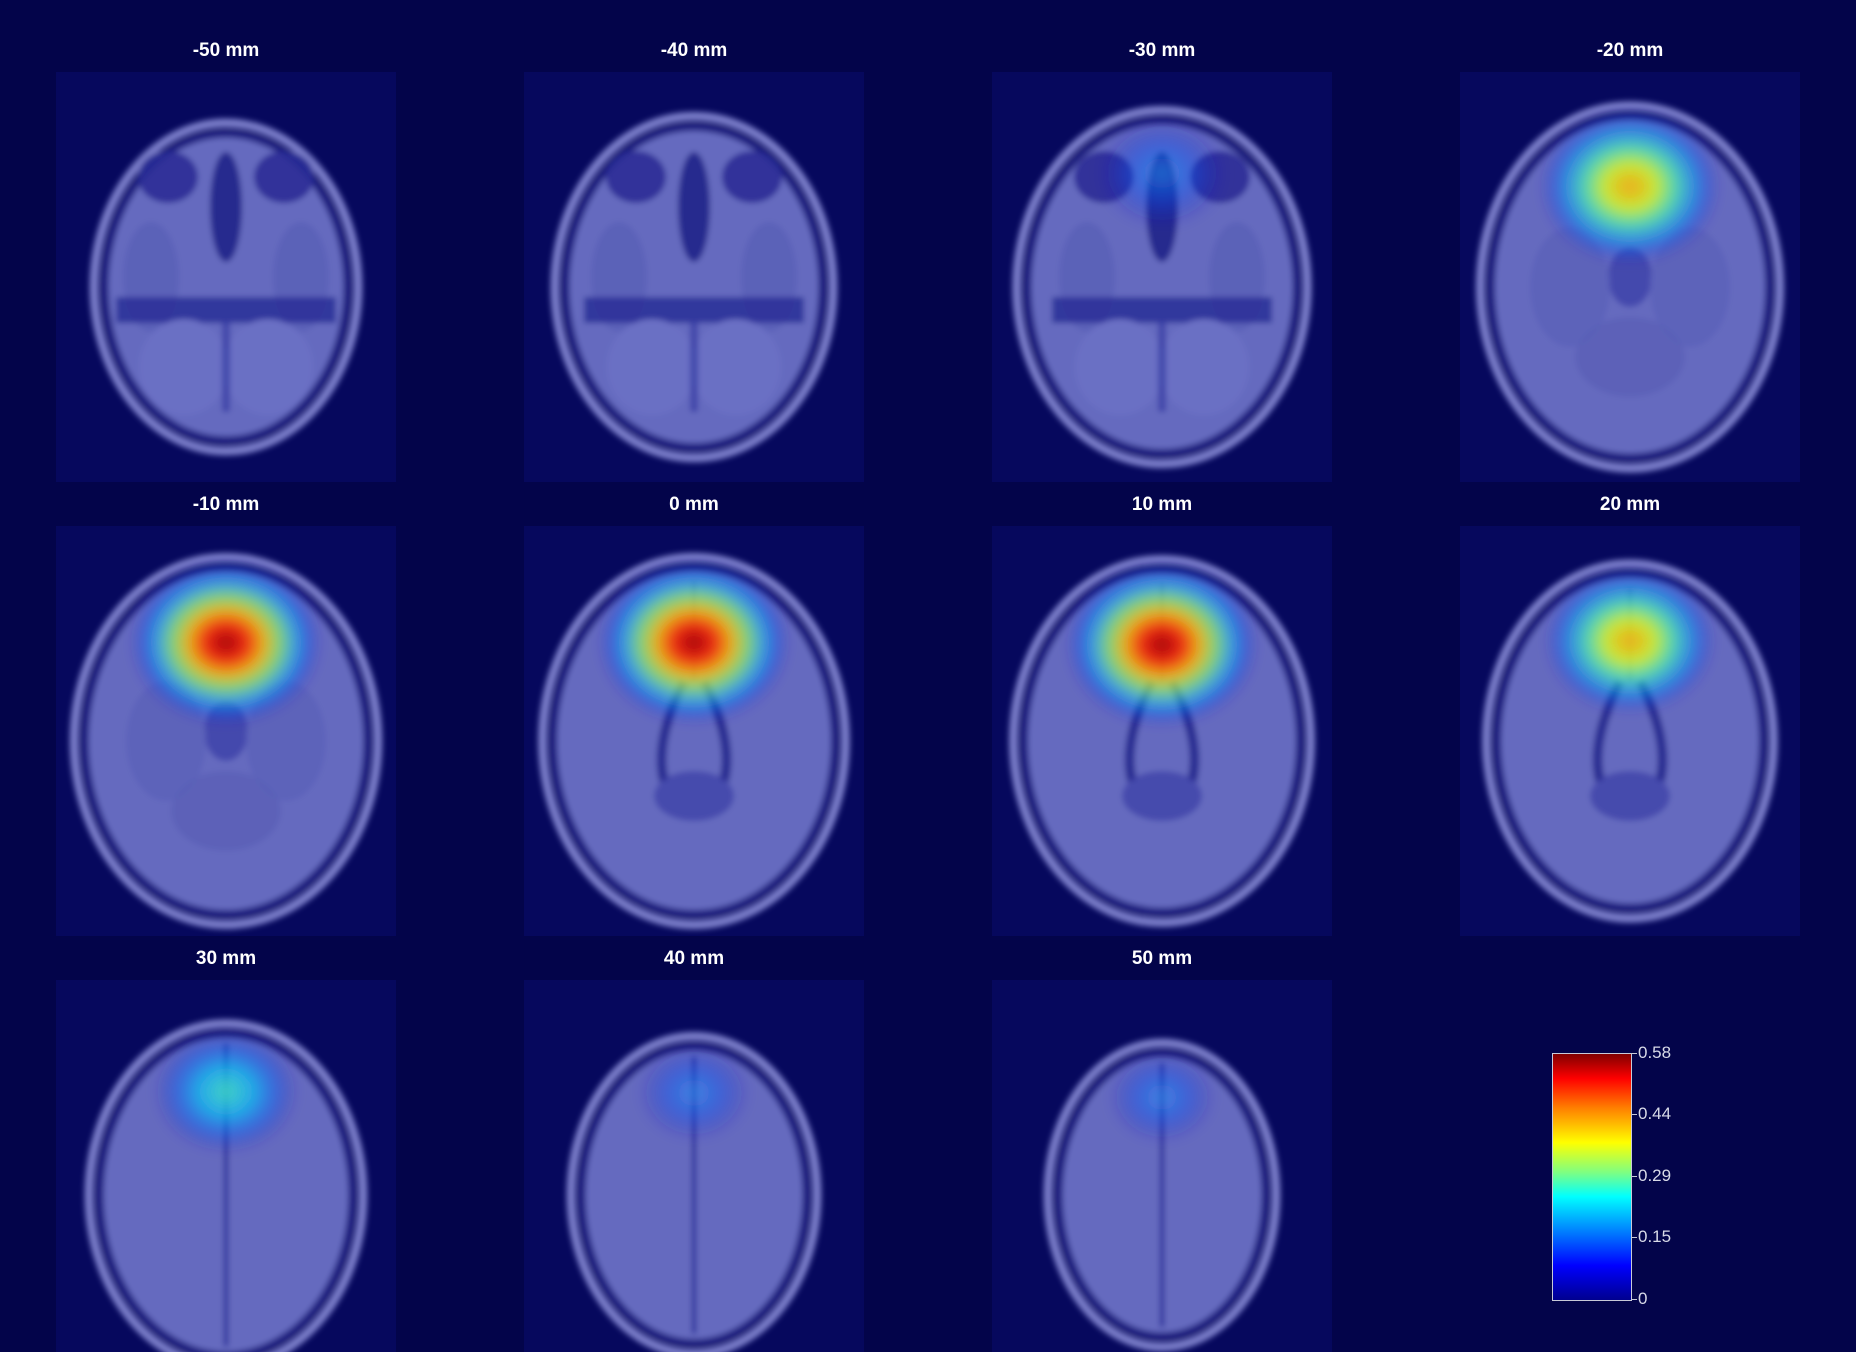 Image resolution: width=1856 pixels, height=1352 pixels. Describe the element at coordinates (694, 504) in the screenshot. I see `slice-title: 0 mm` at that location.